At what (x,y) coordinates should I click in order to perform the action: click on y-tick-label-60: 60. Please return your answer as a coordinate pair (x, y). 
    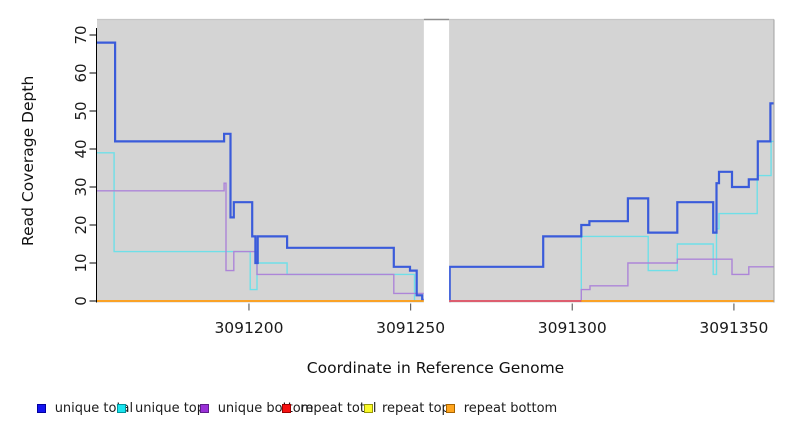
    Looking at the image, I should click on (81, 72).